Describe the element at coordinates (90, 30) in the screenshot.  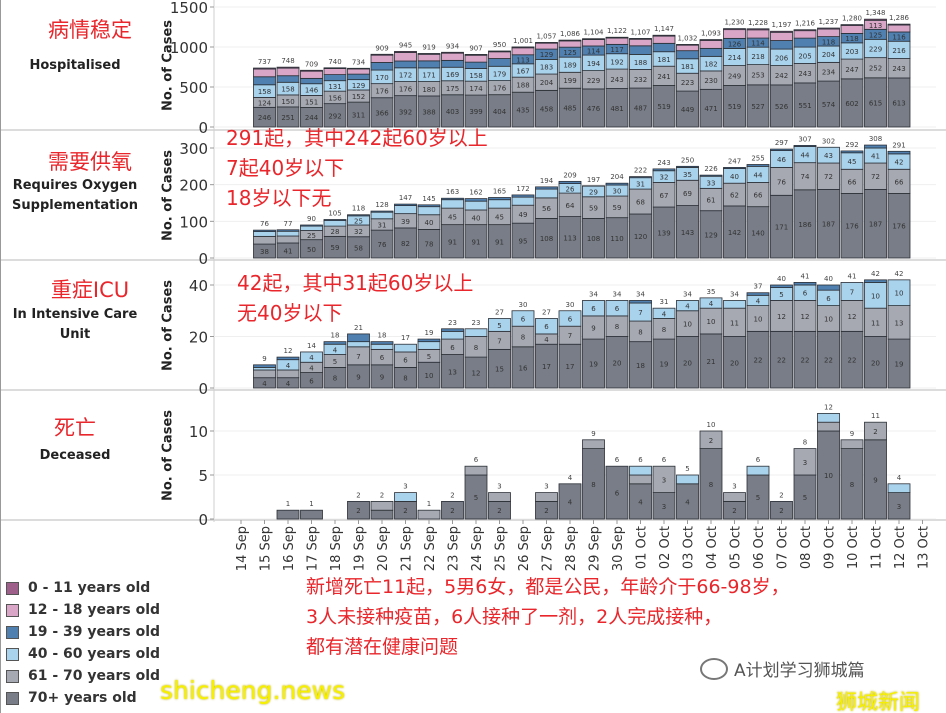
I see `panel-title-cn-hospitalised: 病情稳定` at that location.